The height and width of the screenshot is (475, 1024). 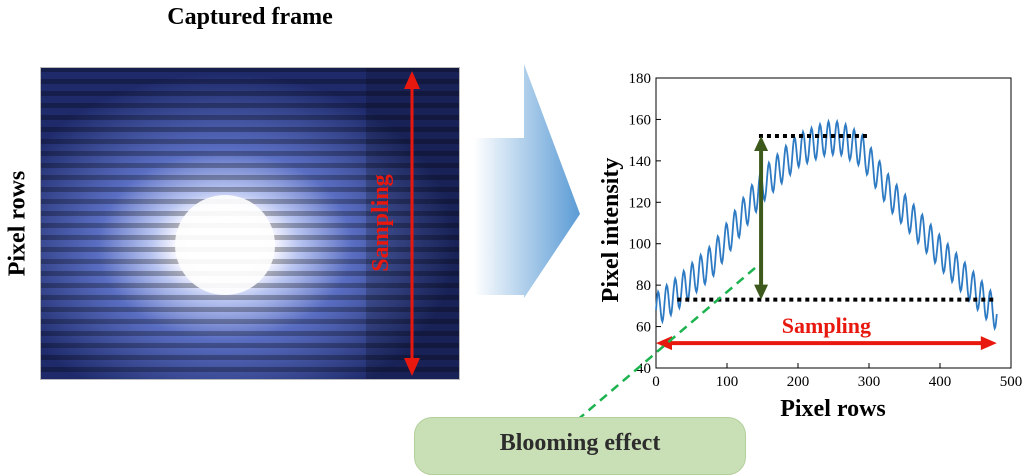 I want to click on frame-sampling-arrow, so click(x=412, y=223).